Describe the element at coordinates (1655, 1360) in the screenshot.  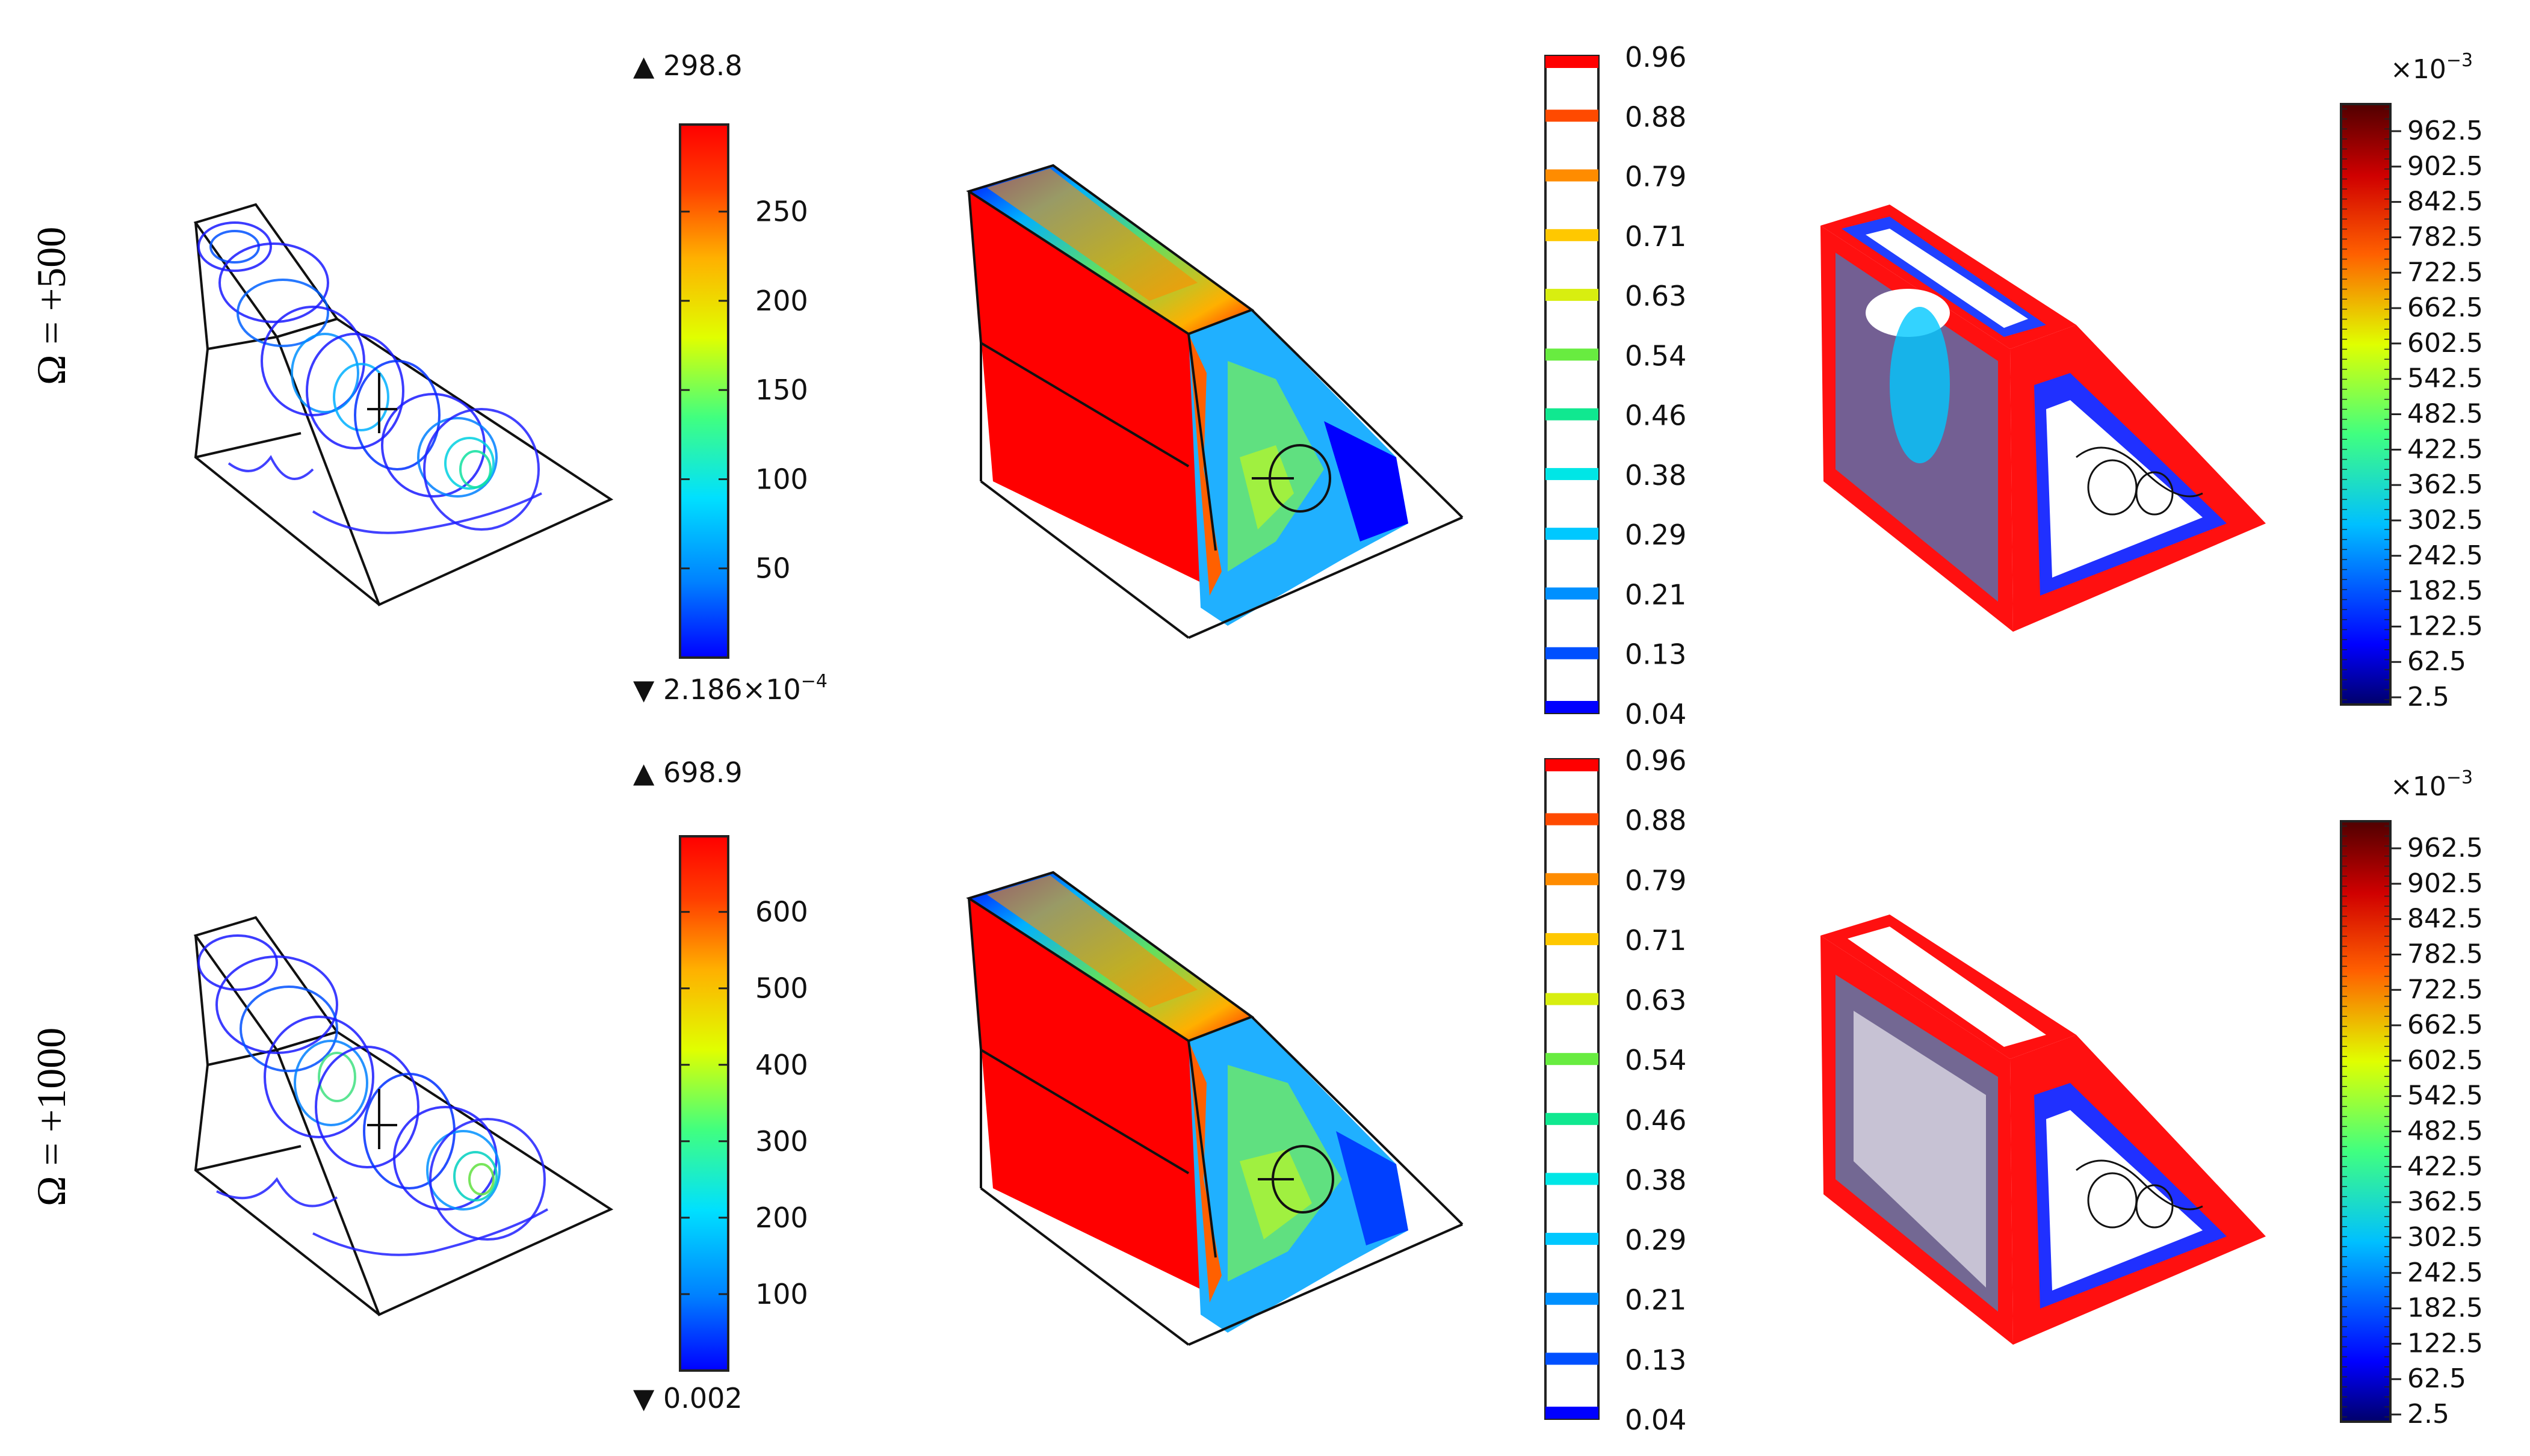
I see `contour-level-label: 0.13` at that location.